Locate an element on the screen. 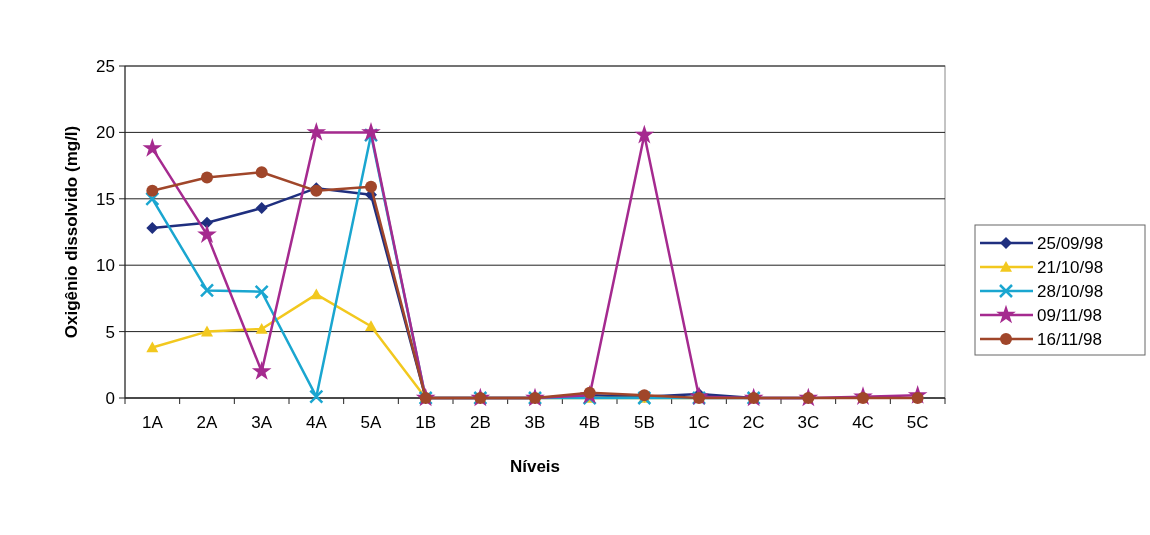 The width and height of the screenshot is (1150, 535). x-tick-label: 2B is located at coordinates (480, 422).